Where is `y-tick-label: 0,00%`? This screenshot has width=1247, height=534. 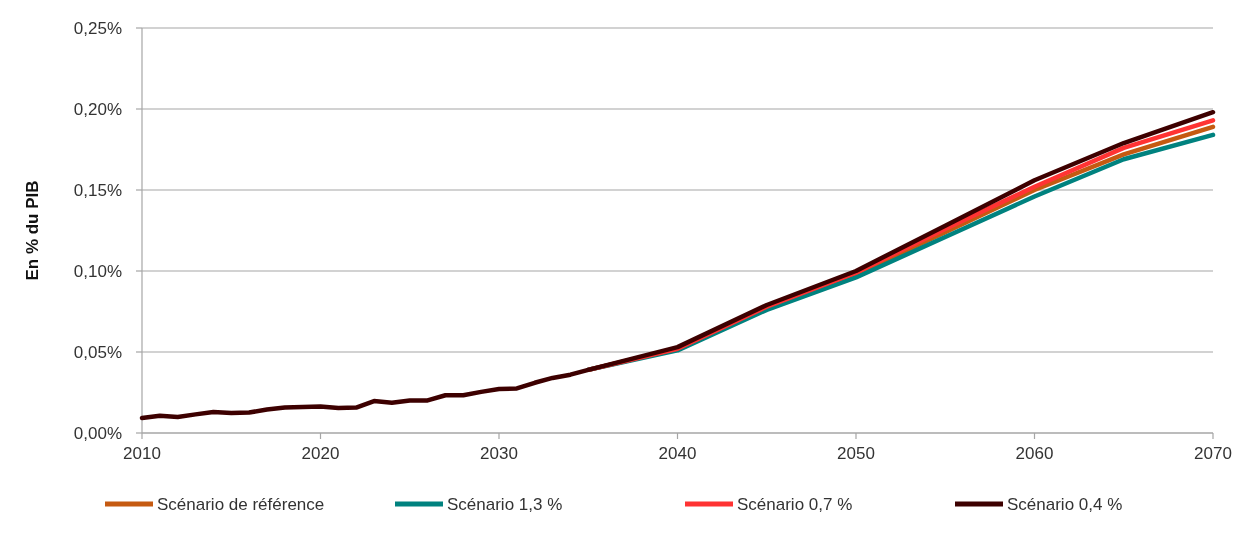
y-tick-label: 0,00% is located at coordinates (97, 433).